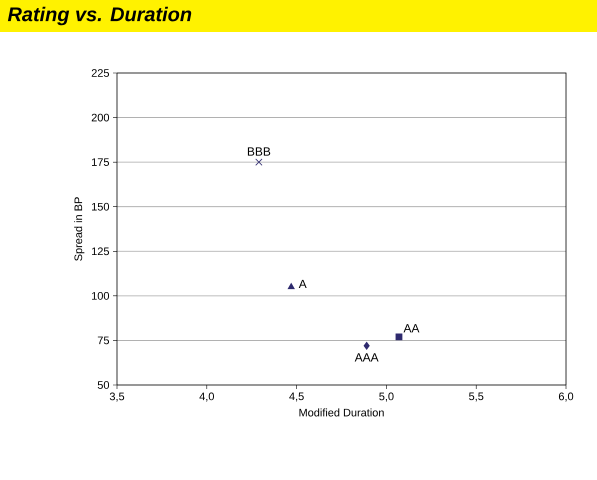 The height and width of the screenshot is (480, 597). Describe the element at coordinates (259, 151) in the screenshot. I see `series-label: BBB` at that location.